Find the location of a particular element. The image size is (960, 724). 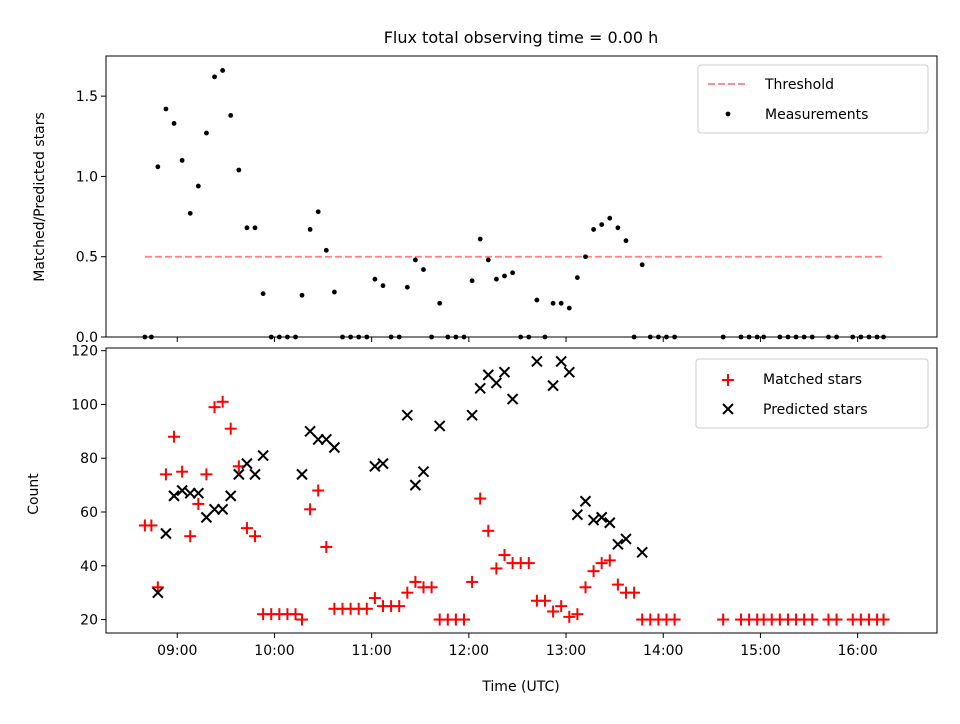

ratio-y-axis: 0.0 0.5 1.0 1.5 is located at coordinates (91, 217).